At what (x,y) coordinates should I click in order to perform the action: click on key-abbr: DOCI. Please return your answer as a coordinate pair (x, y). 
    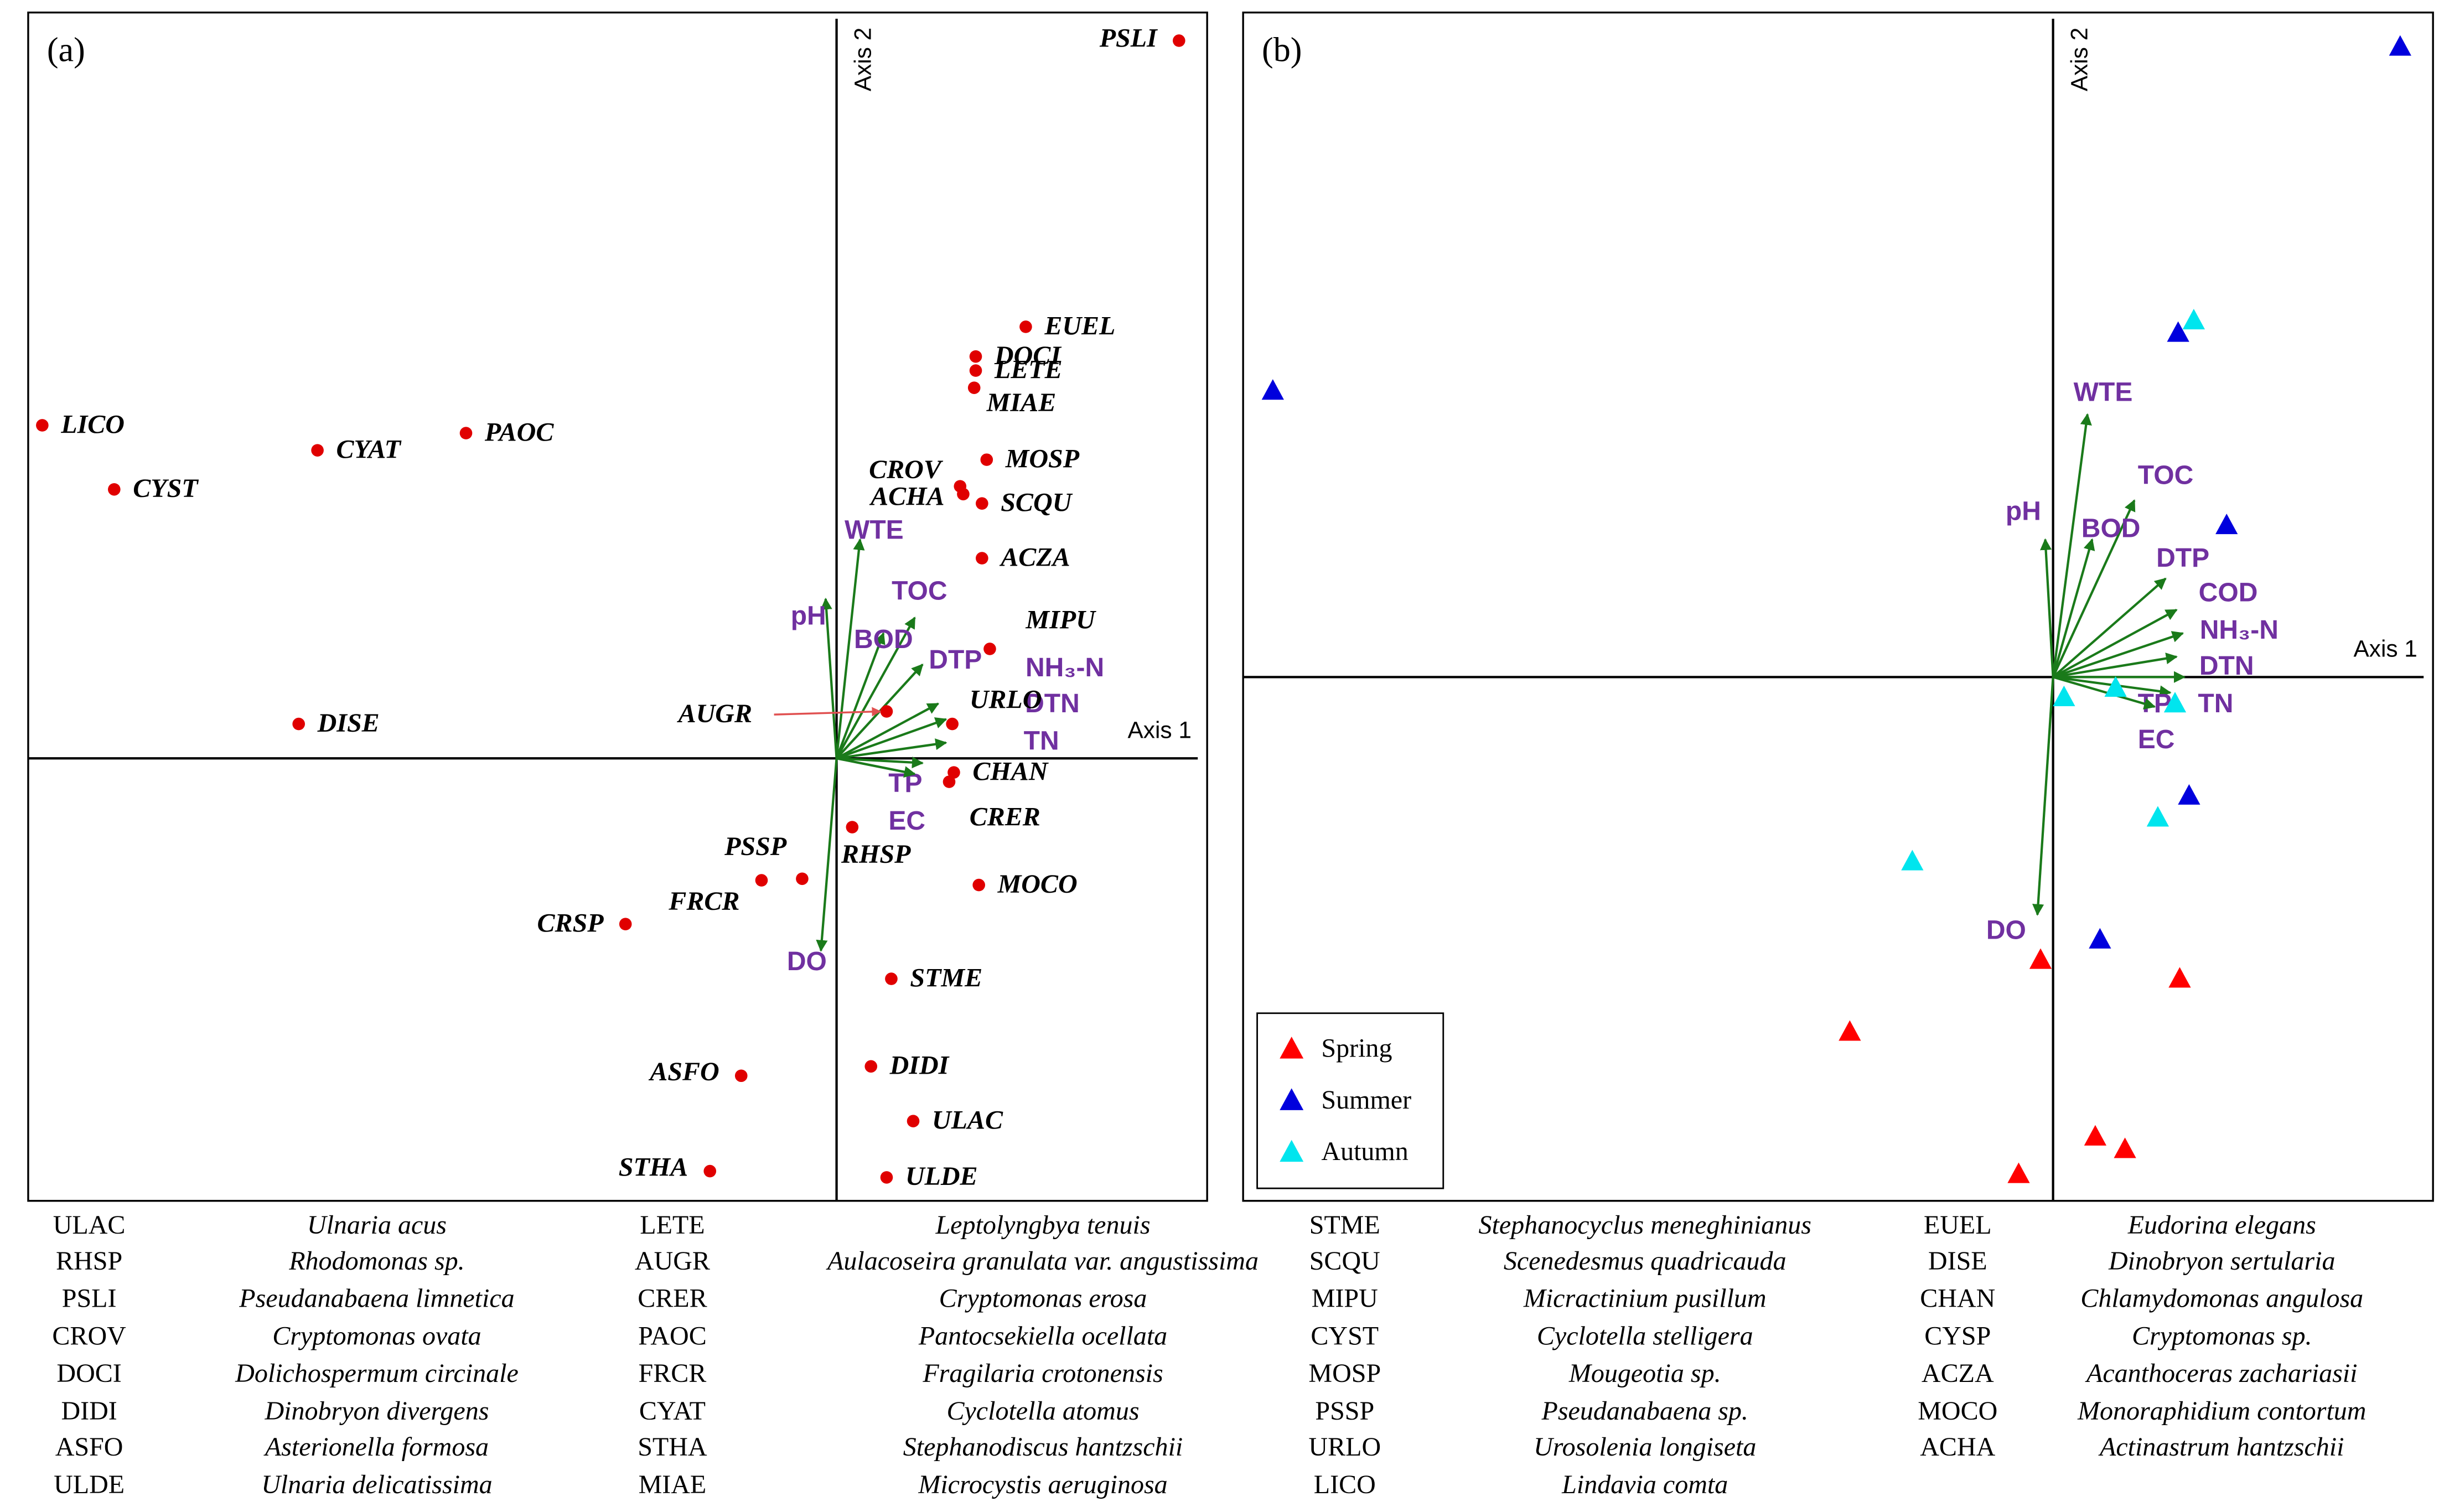
    Looking at the image, I should click on (88, 1373).